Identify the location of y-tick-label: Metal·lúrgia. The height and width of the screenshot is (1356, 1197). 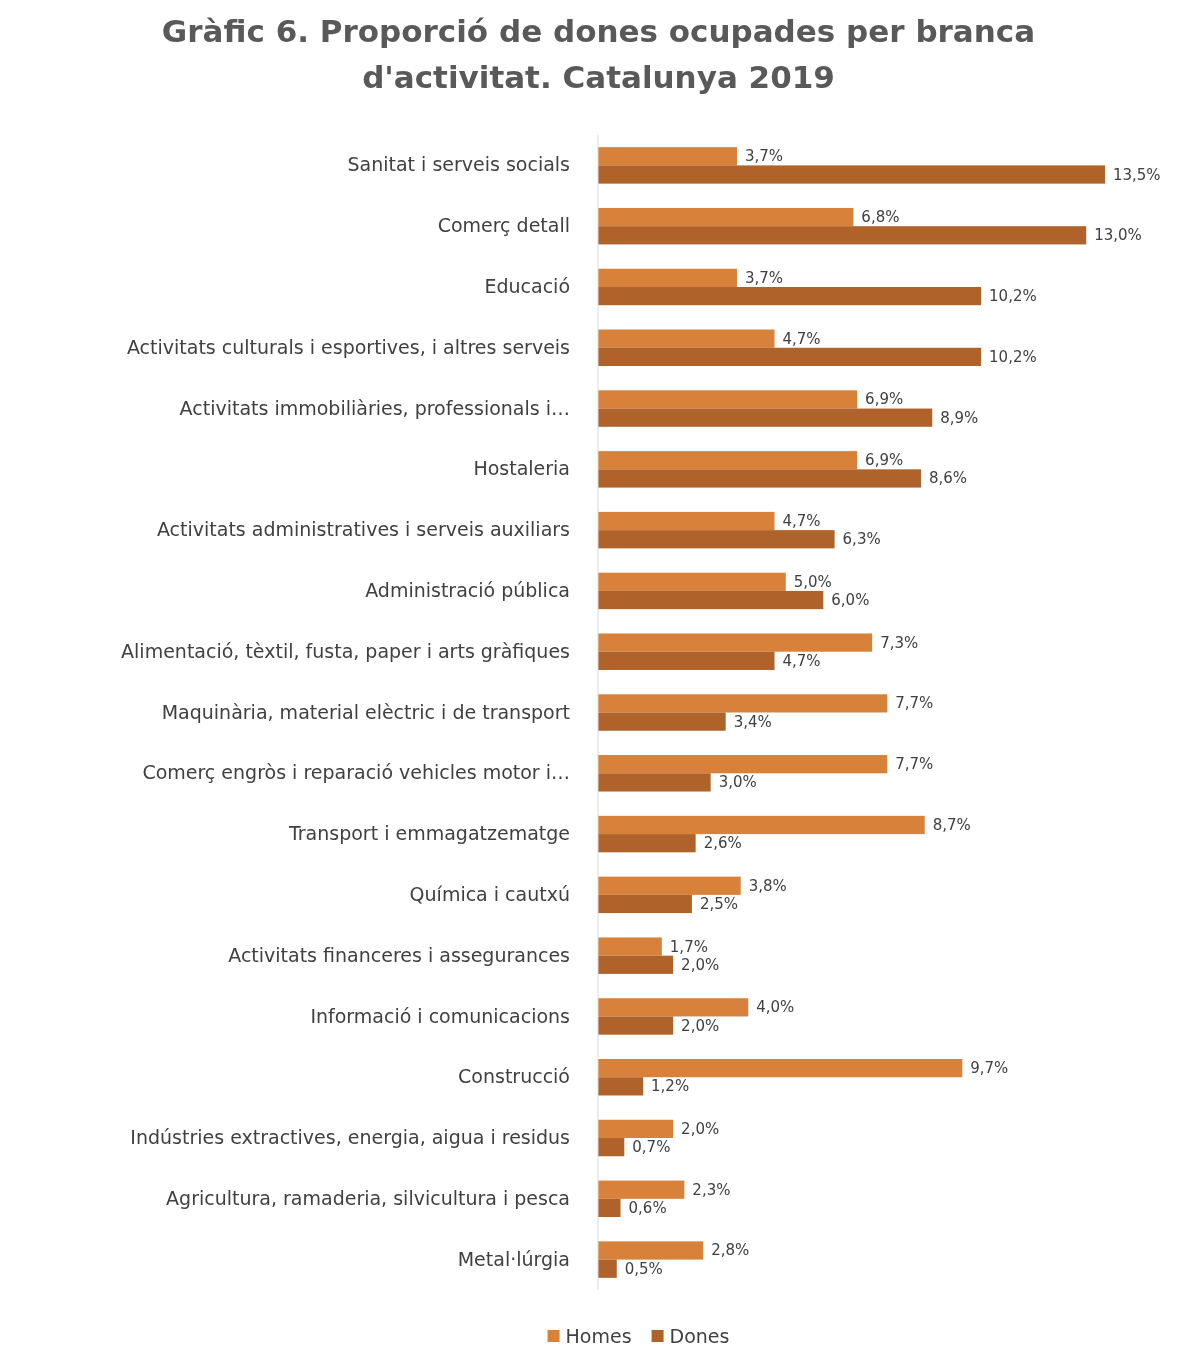
(513, 1258).